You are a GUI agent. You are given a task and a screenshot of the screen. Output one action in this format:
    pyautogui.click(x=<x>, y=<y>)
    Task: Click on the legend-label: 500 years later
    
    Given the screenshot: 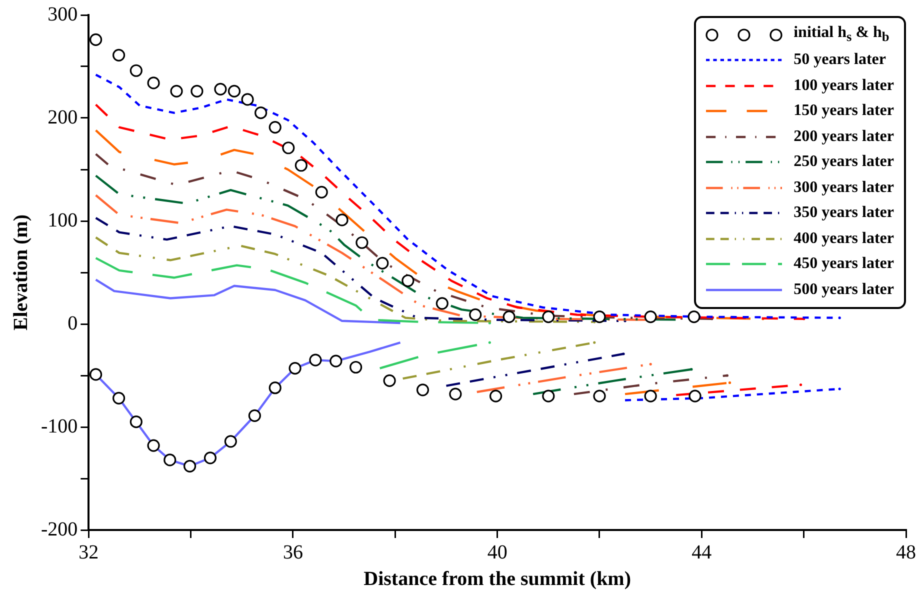 What is the action you would take?
    pyautogui.click(x=844, y=289)
    